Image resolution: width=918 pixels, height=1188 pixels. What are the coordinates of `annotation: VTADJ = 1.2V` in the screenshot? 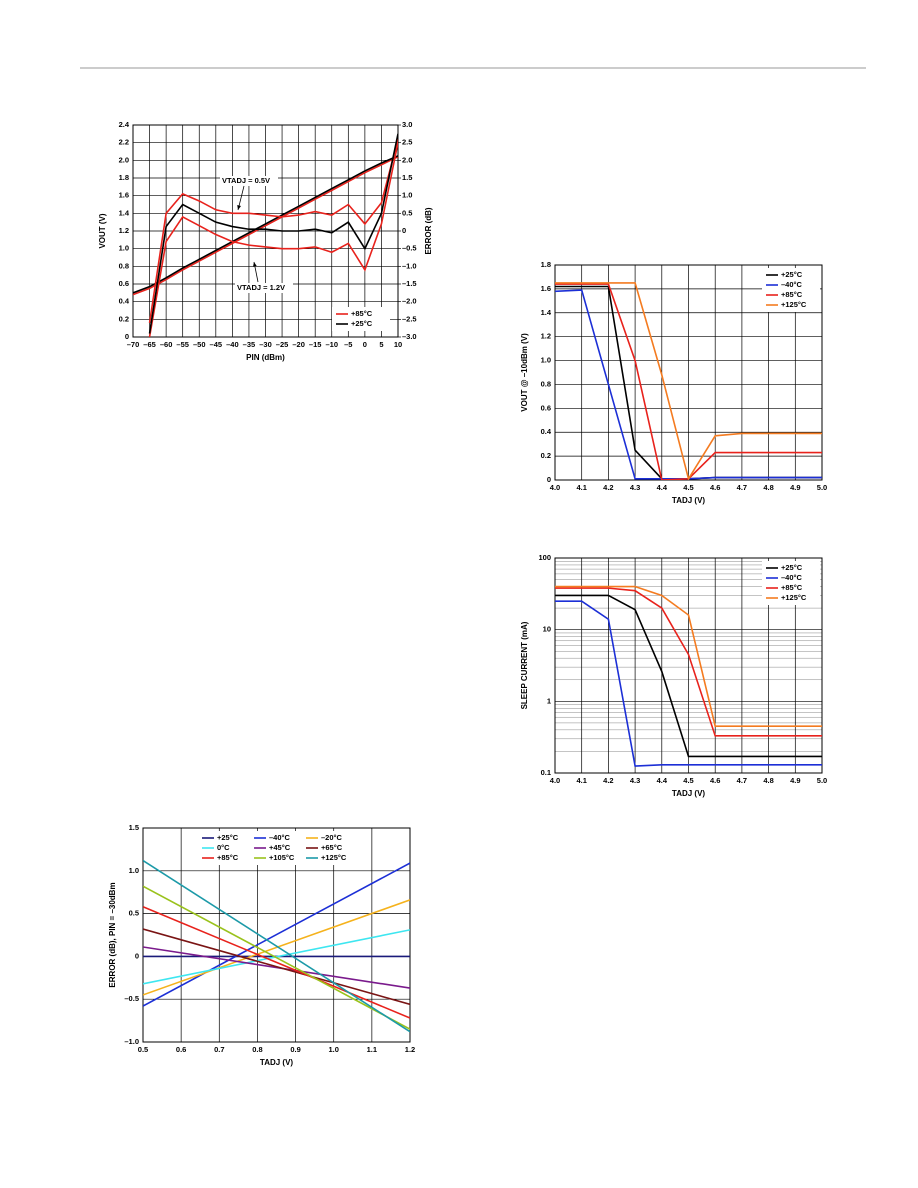 It's located at (261, 287).